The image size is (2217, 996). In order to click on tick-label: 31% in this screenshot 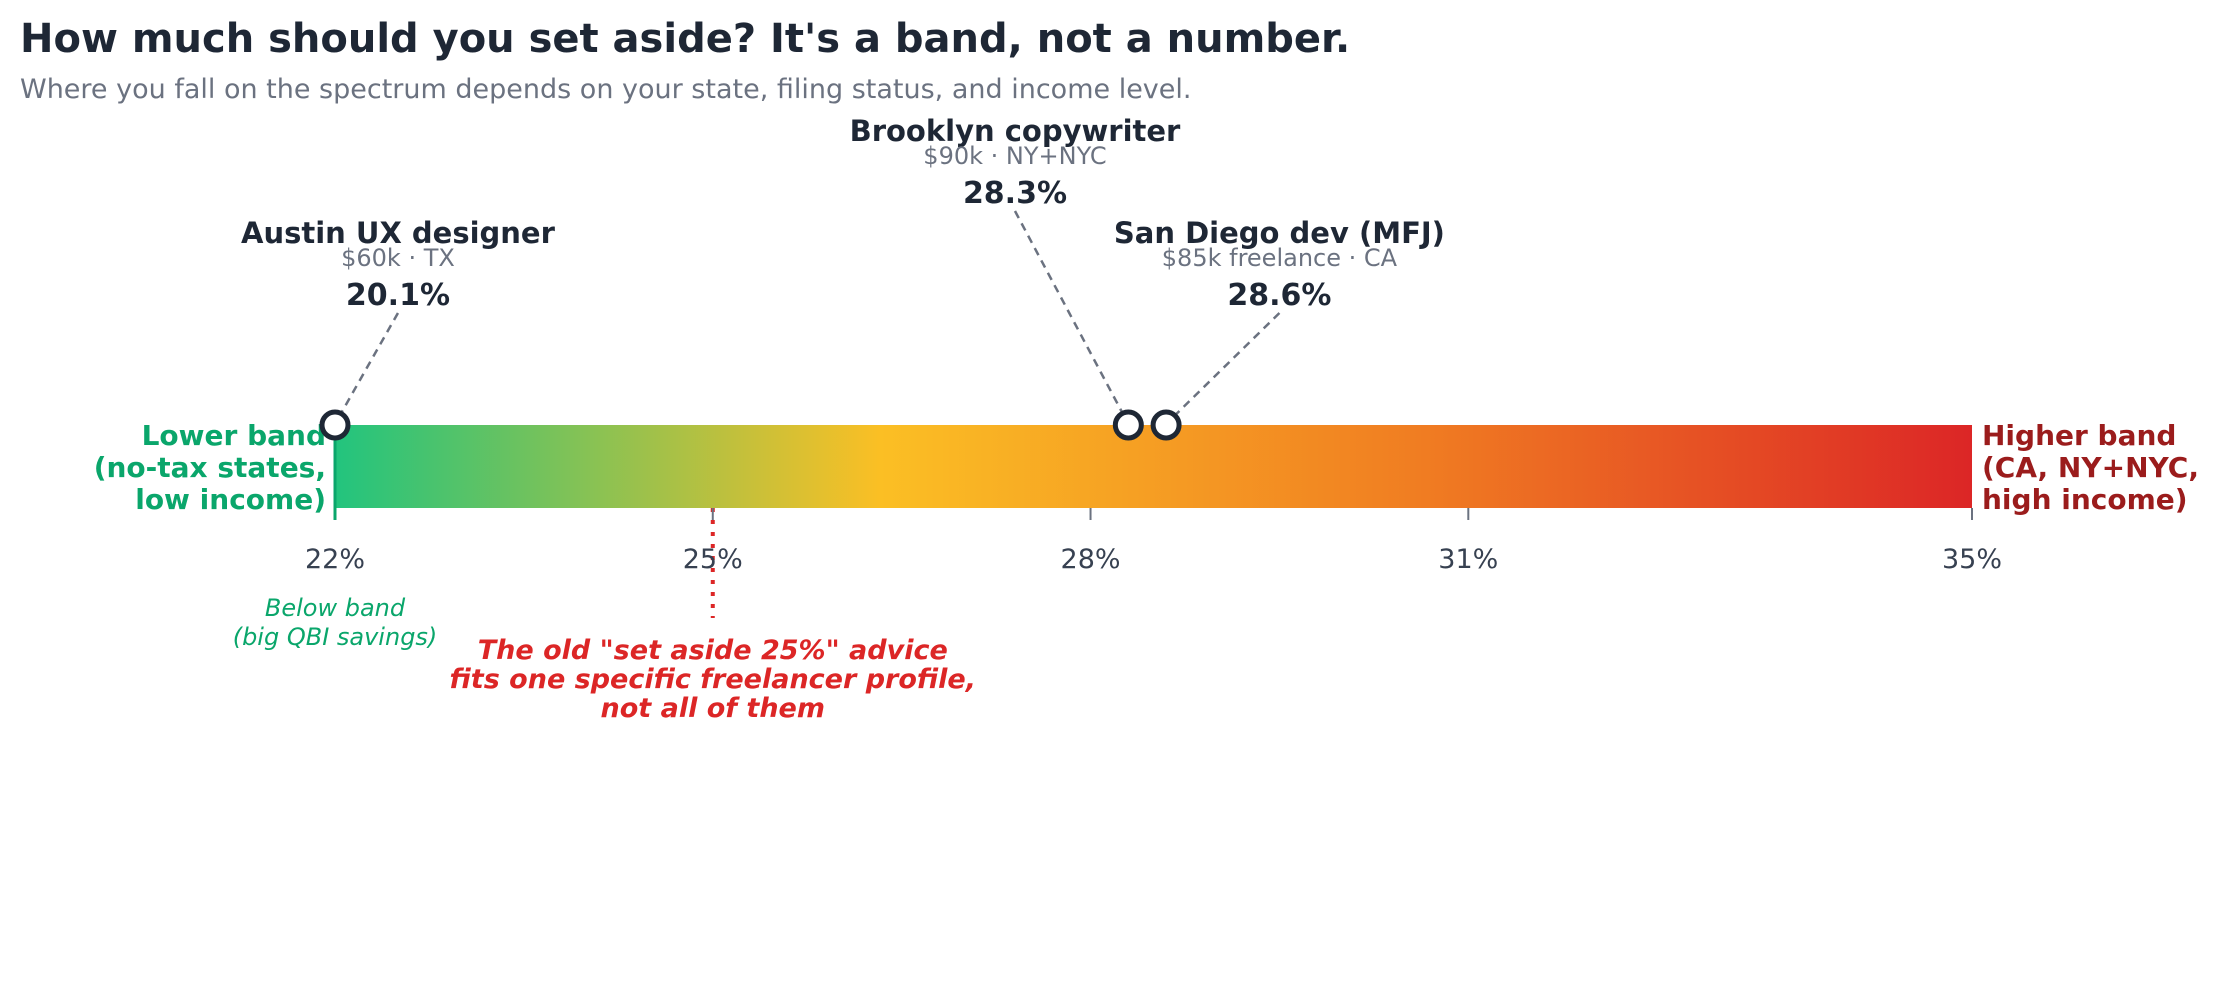, I will do `click(1468, 559)`.